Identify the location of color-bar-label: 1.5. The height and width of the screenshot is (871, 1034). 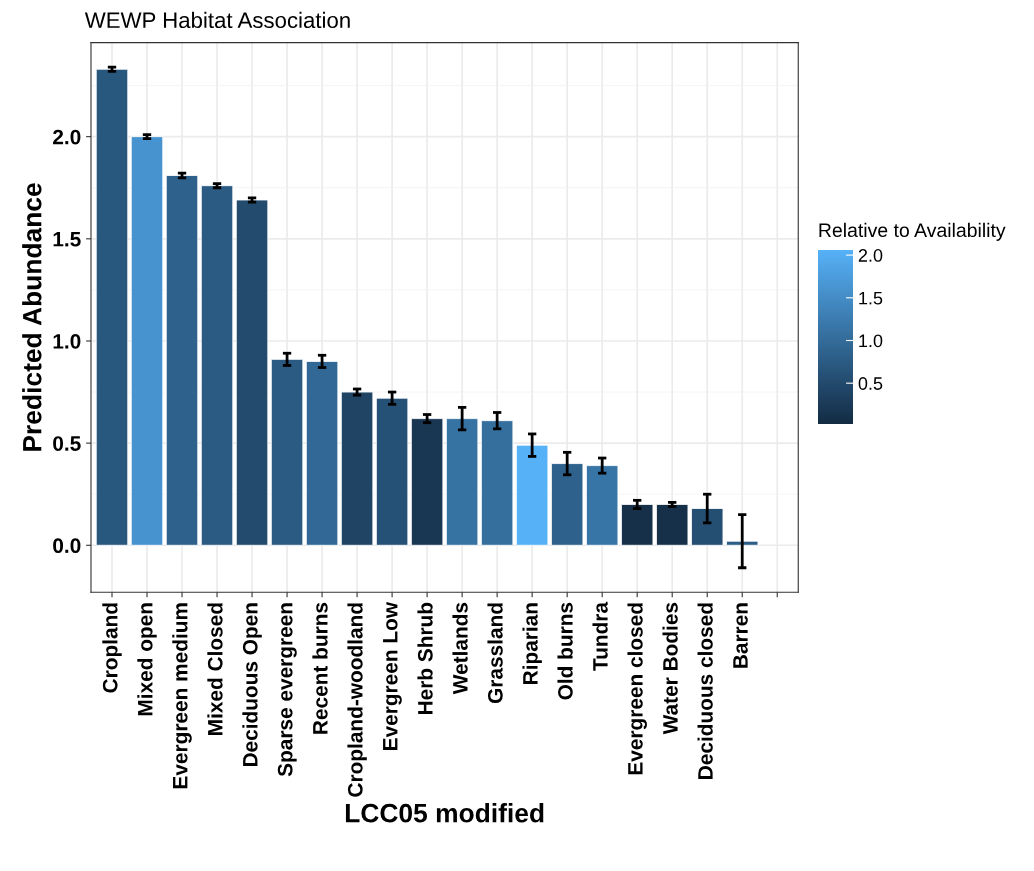
(871, 298).